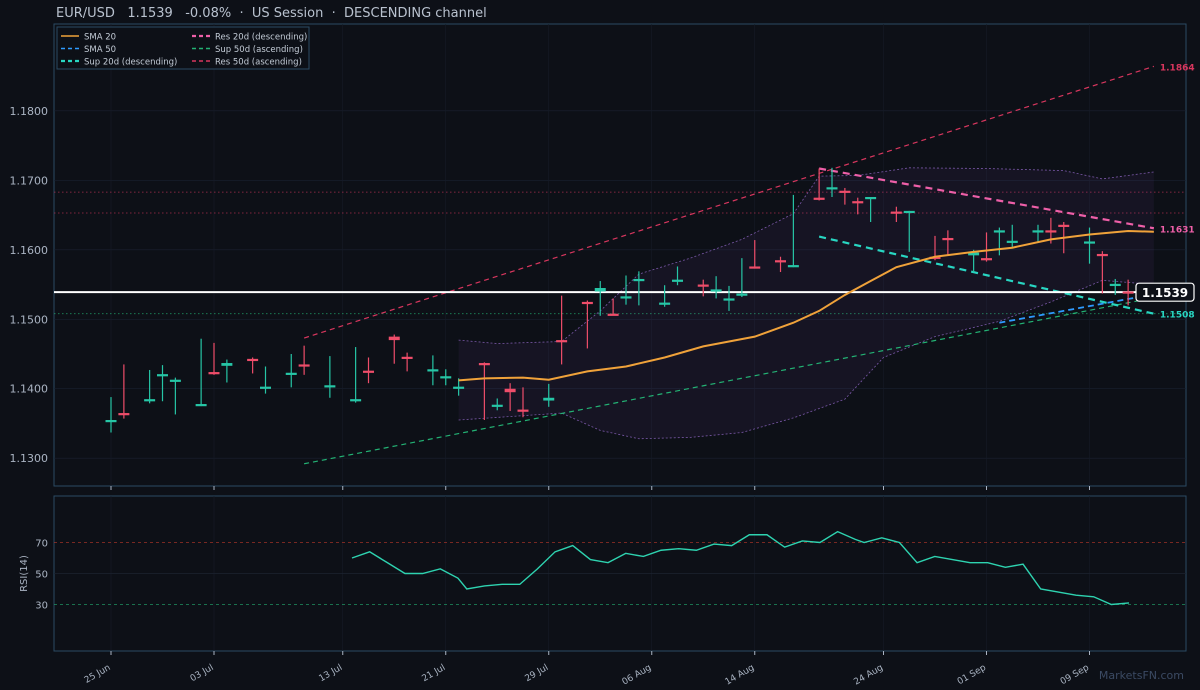  Describe the element at coordinates (202, 673) in the screenshot. I see `x-tick-label: 03 Jul` at that location.